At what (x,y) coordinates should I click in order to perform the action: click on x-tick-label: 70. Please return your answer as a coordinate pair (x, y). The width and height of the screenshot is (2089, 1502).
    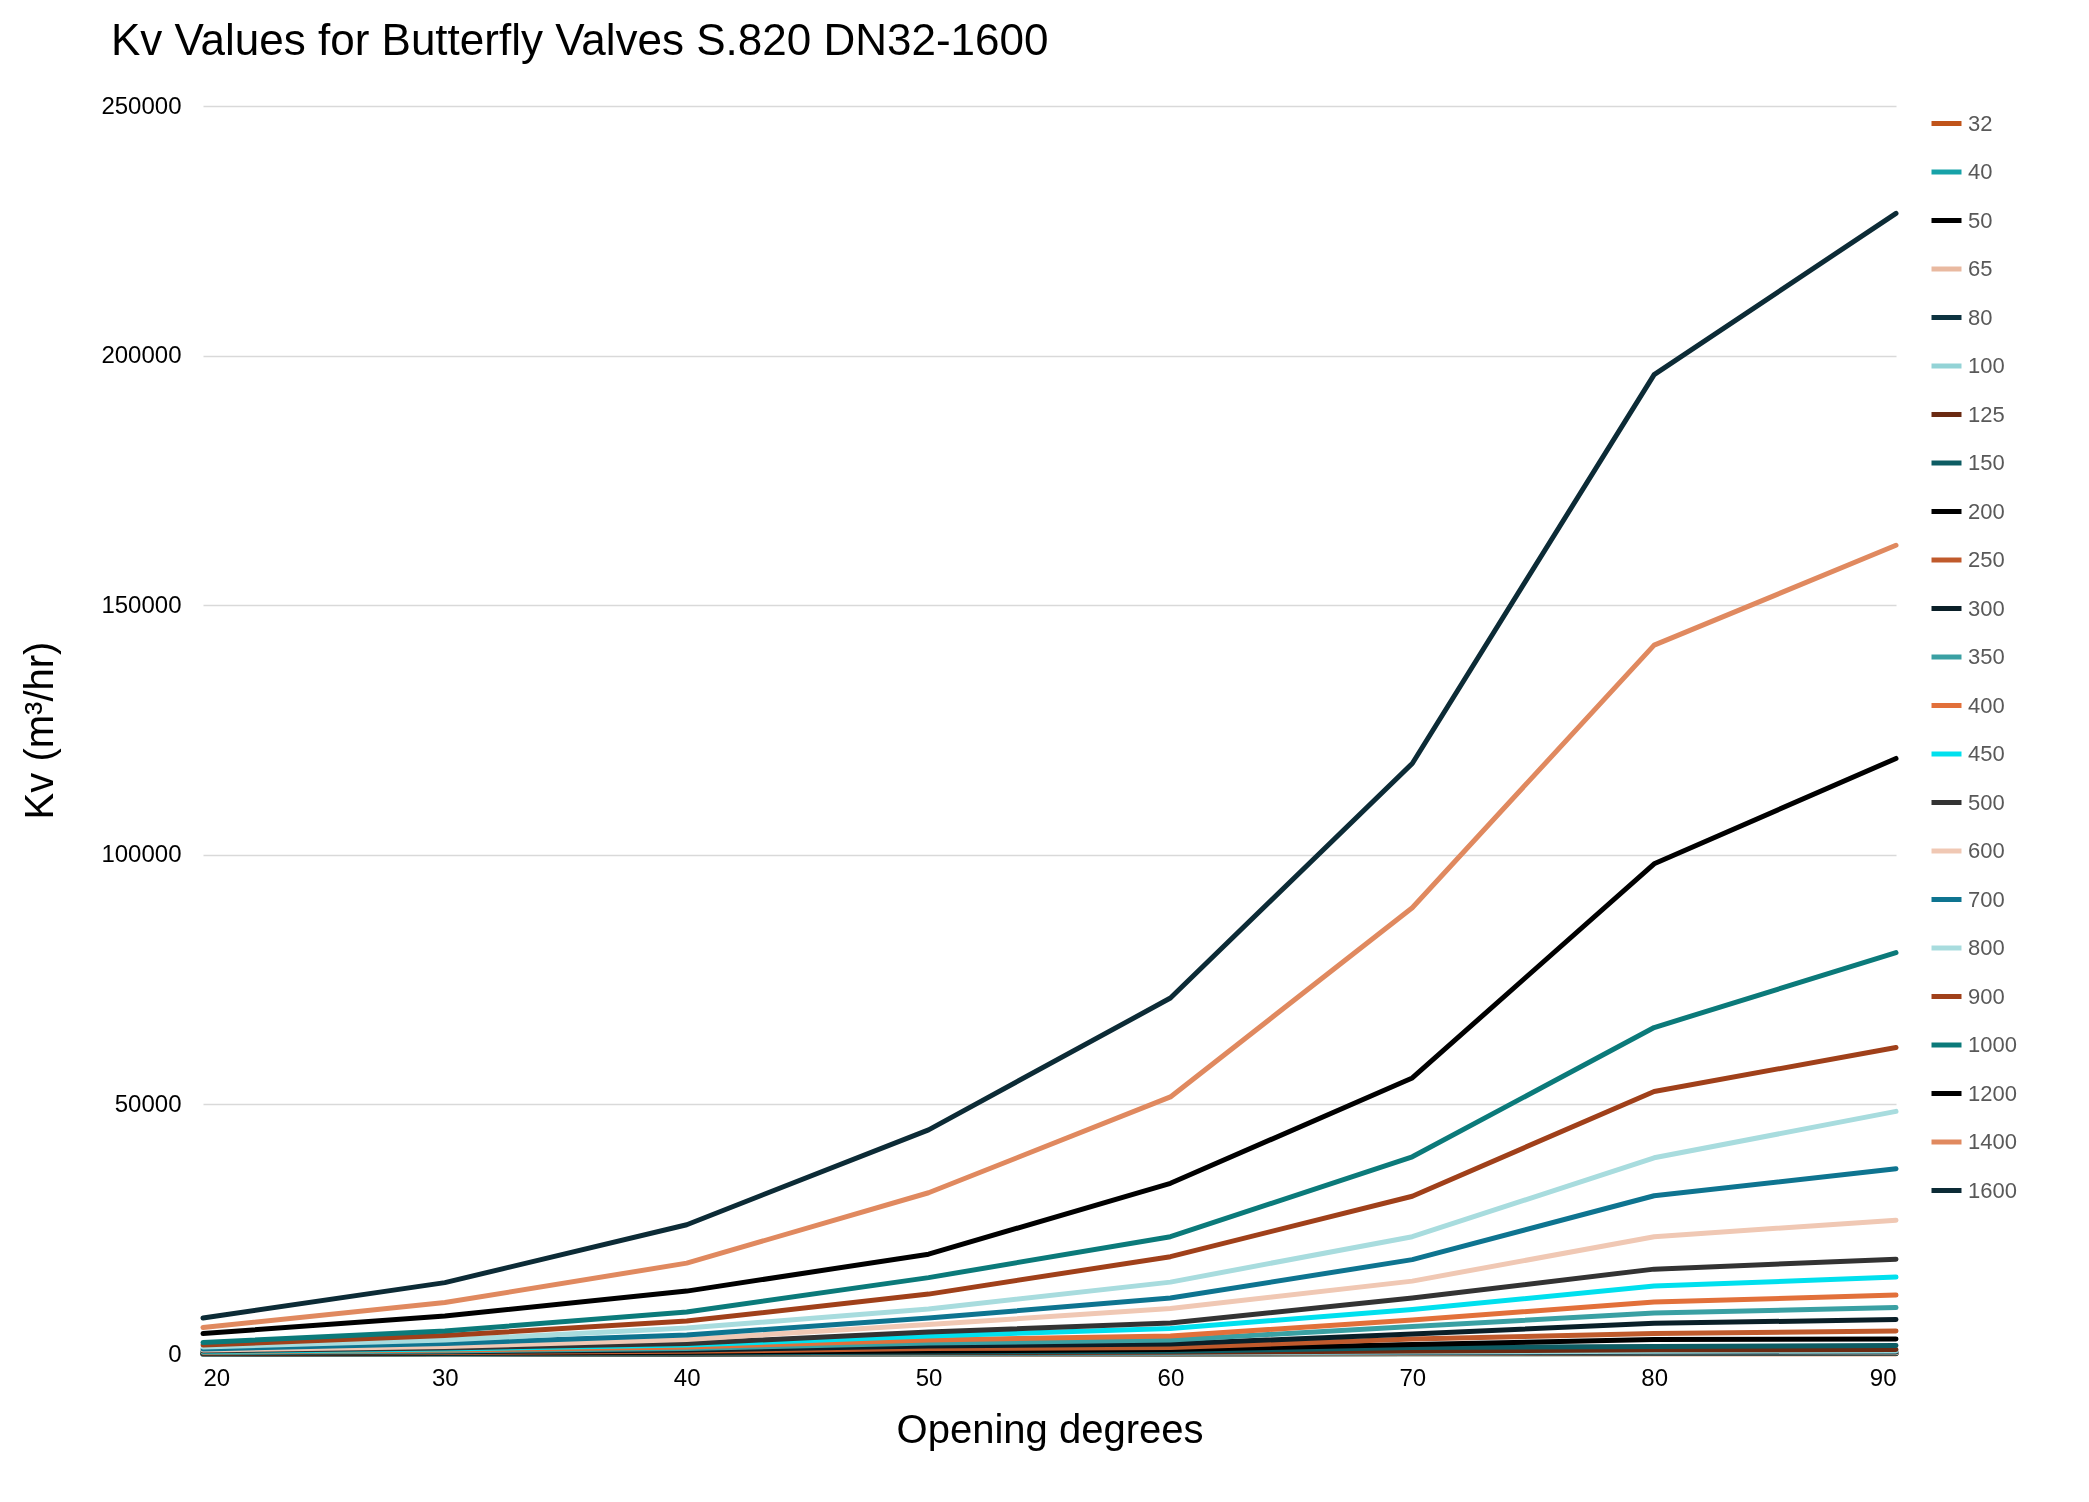
    Looking at the image, I should click on (1413, 1377).